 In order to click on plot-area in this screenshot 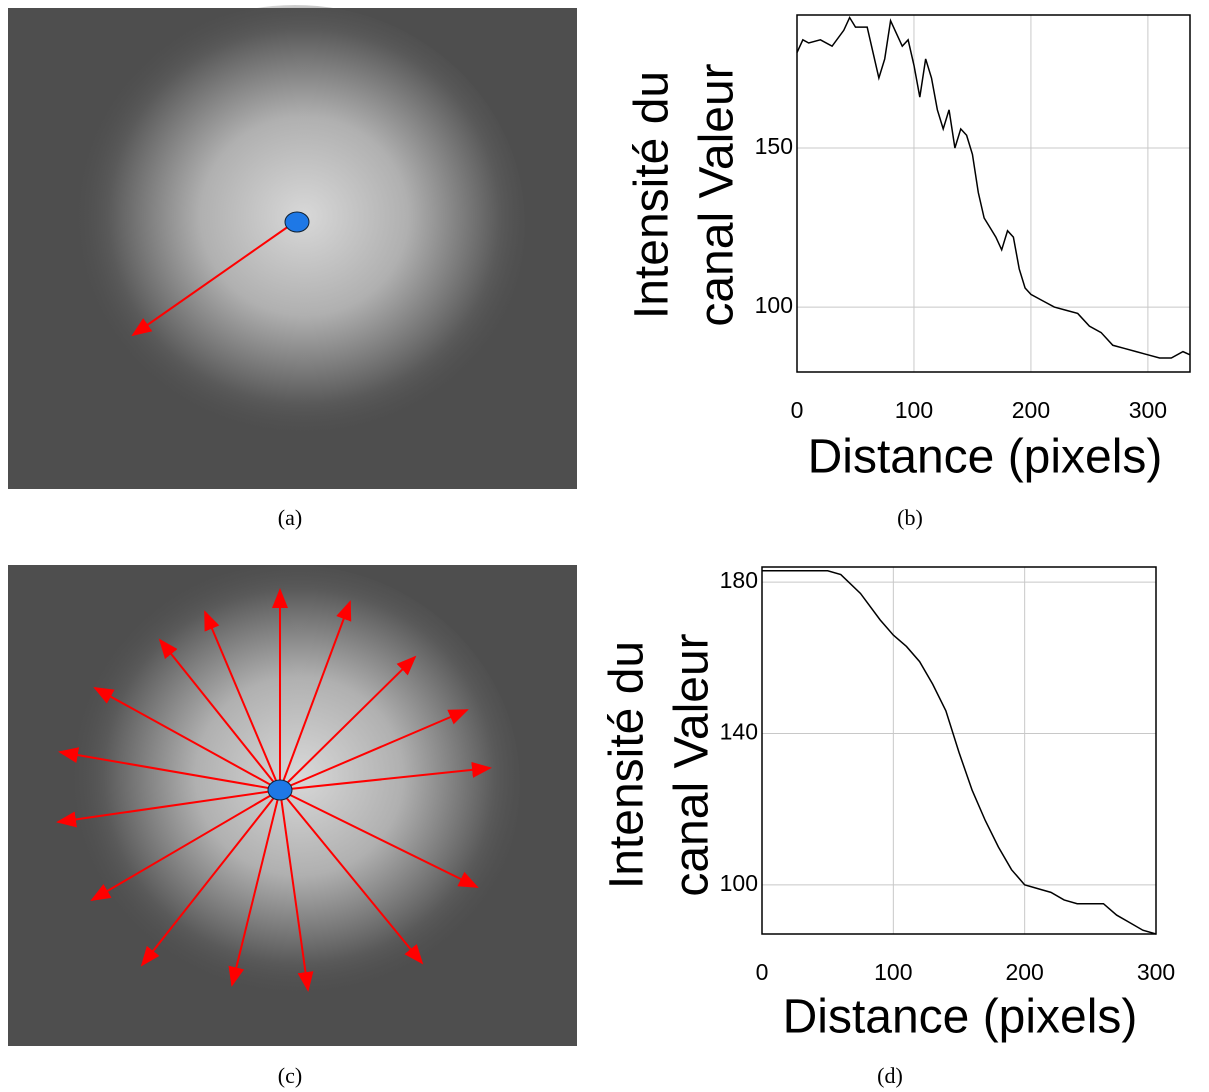, I will do `click(993, 193)`.